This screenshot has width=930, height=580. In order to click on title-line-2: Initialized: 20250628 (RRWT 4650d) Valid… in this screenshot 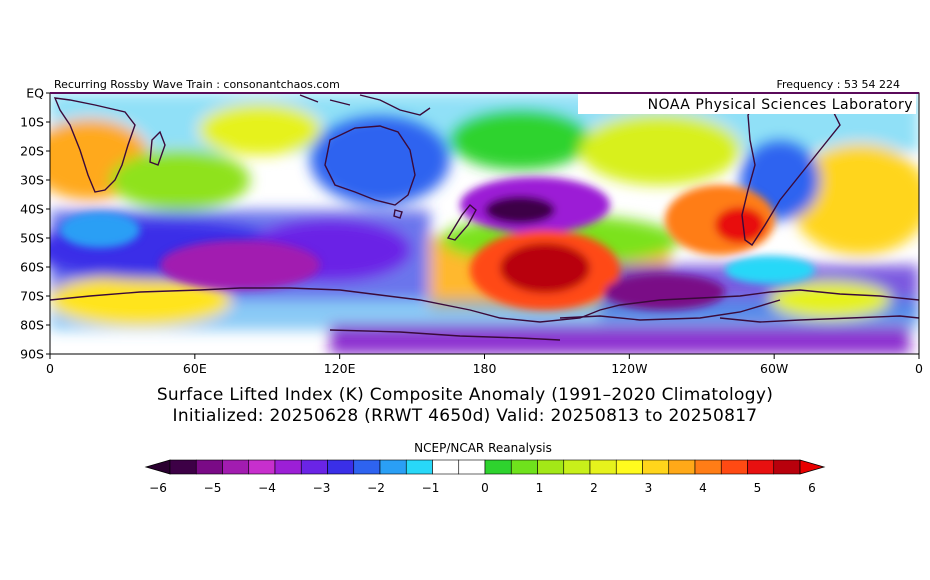, I will do `click(465, 416)`.